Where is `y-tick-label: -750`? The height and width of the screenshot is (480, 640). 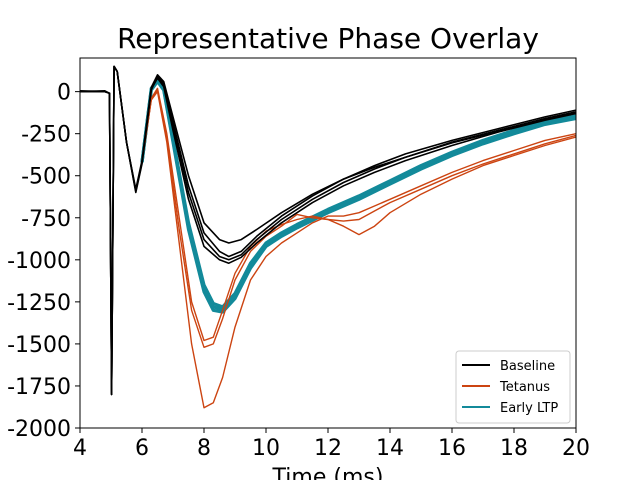
y-tick-label: -750 is located at coordinates (46, 219).